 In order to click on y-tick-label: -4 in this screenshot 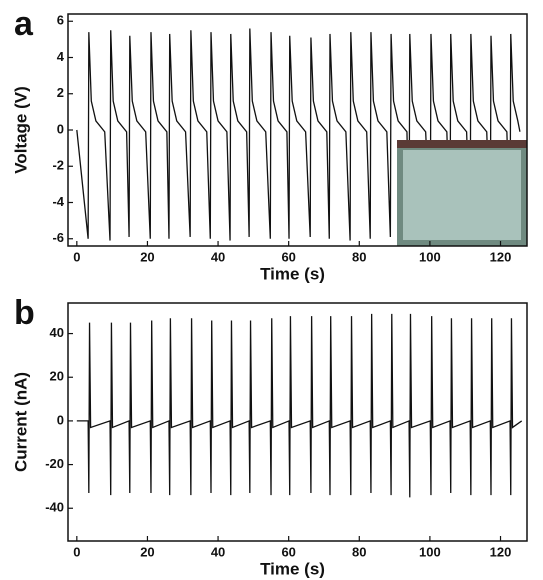, I will do `click(58, 201)`.